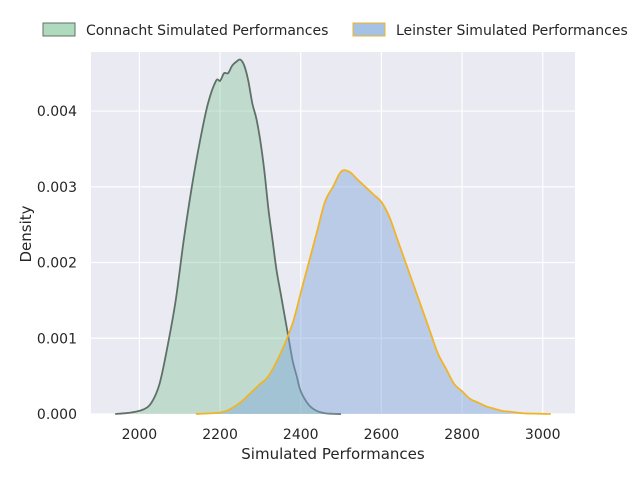 This screenshot has height=480, width=640. Describe the element at coordinates (57, 112) in the screenshot. I see `y-tick-label: 0.004` at that location.